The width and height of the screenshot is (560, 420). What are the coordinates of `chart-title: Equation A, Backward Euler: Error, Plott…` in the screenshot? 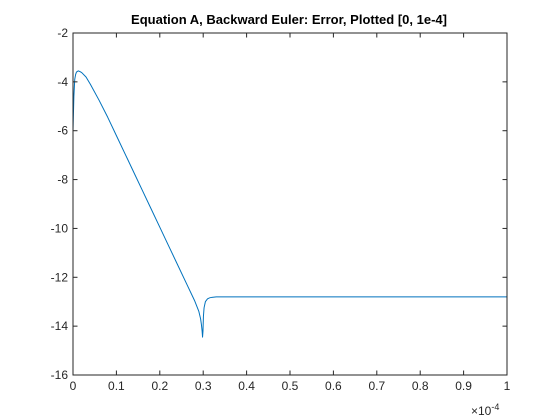 It's located at (289, 19).